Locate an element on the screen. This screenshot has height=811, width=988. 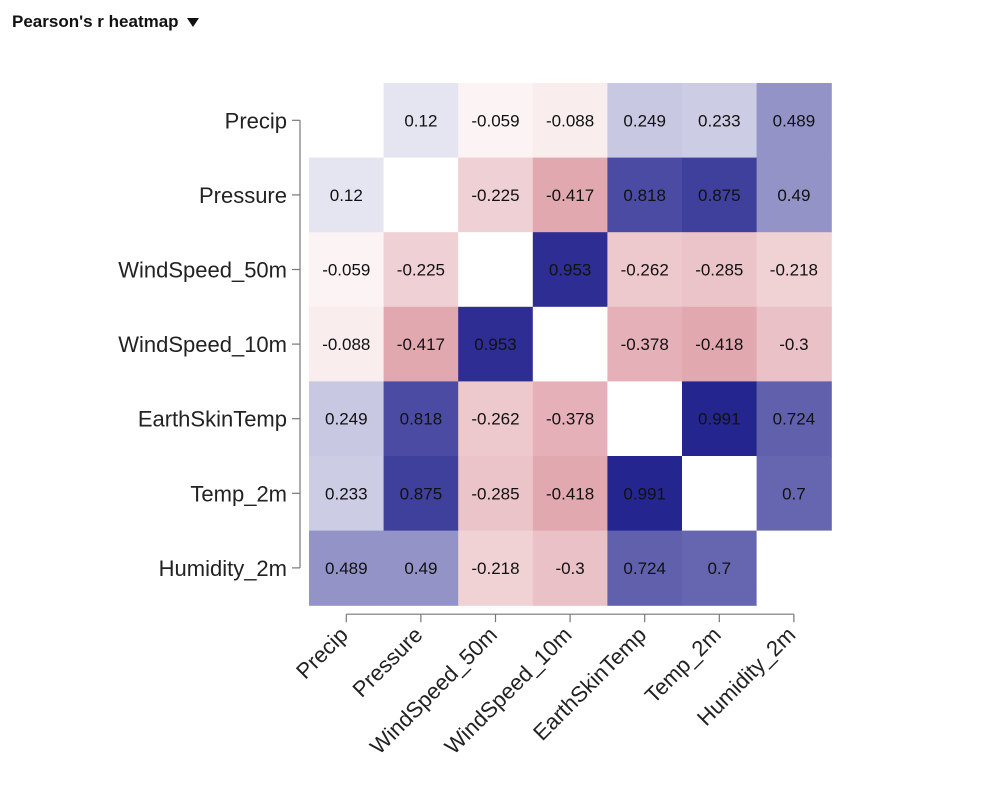
cell-value-label: -0.225 is located at coordinates (421, 270).